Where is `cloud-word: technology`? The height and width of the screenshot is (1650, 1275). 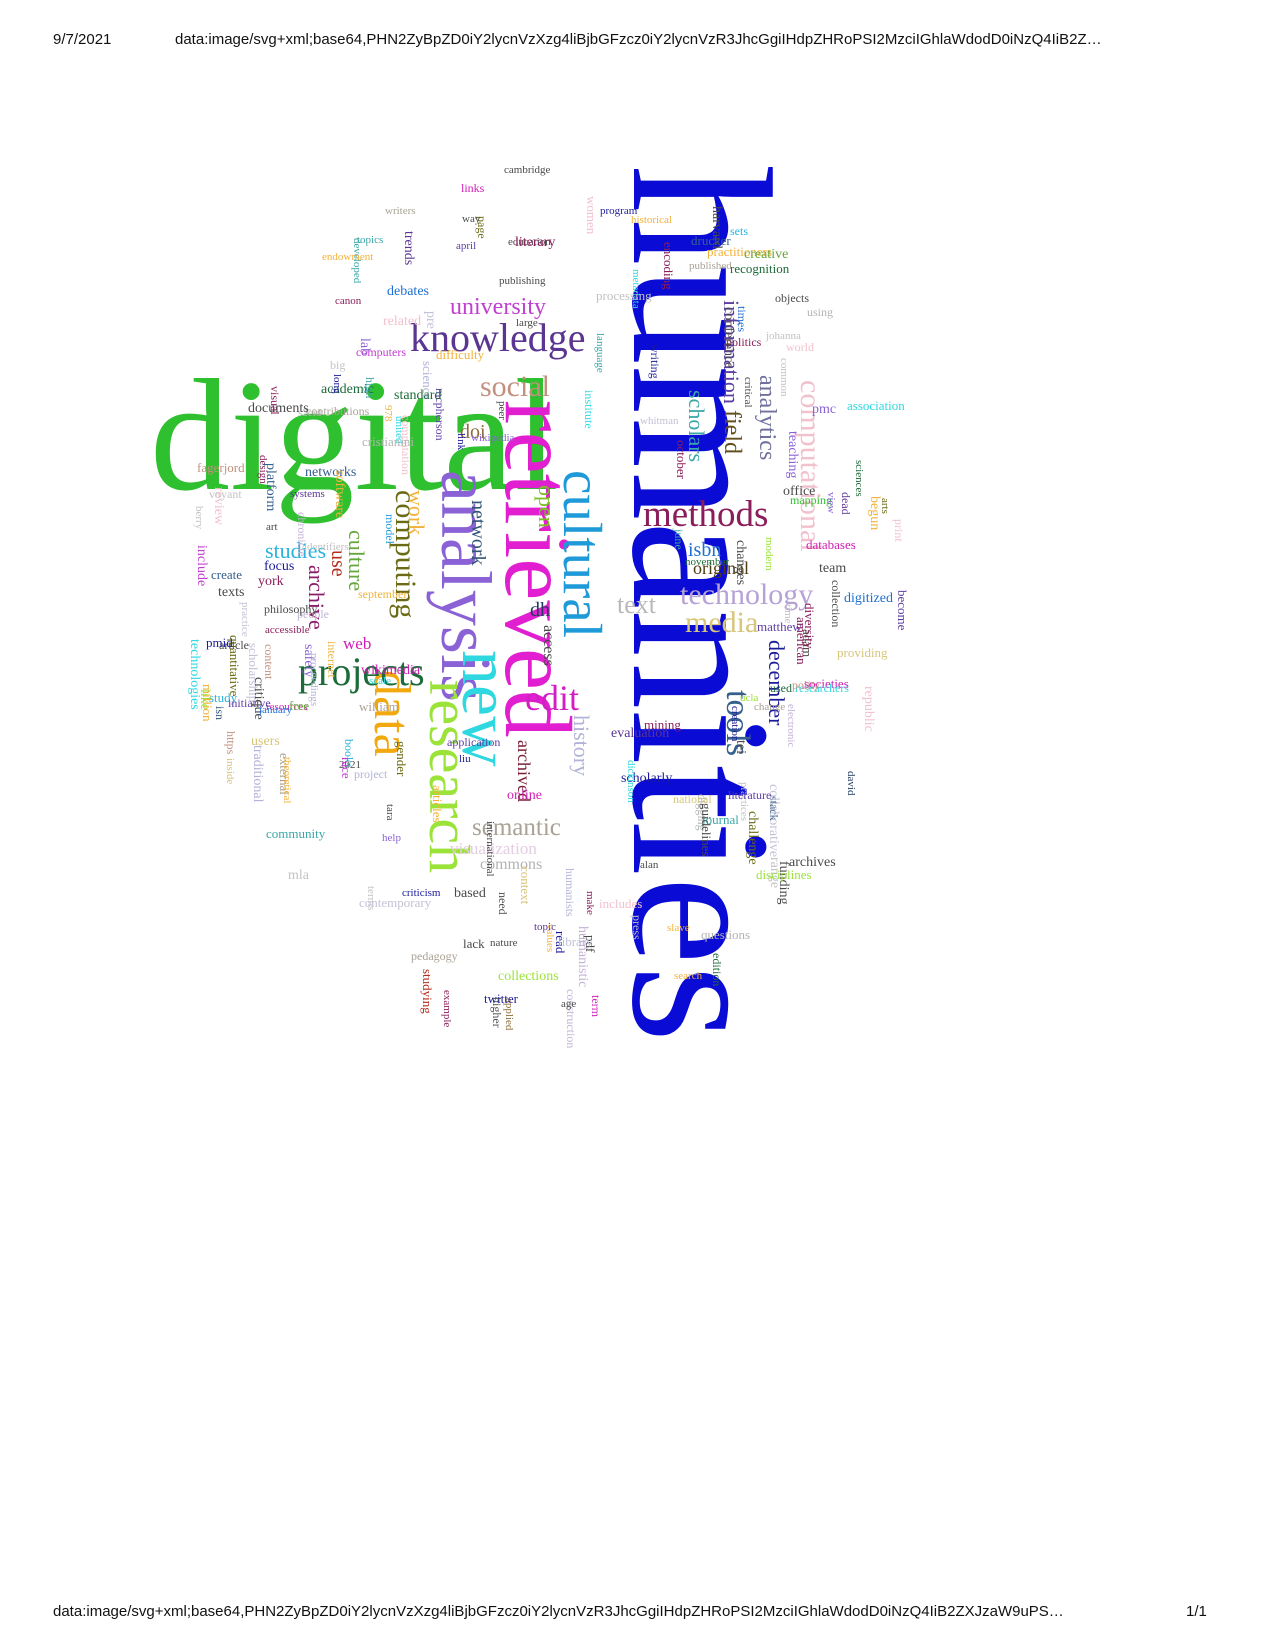
cloud-word: technology is located at coordinates (747, 594).